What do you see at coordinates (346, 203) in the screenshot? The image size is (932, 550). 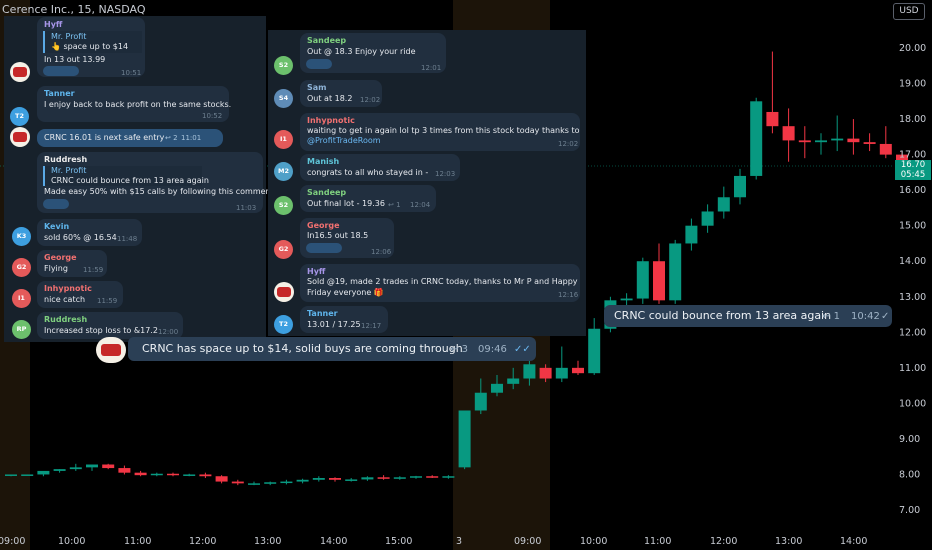 I see `message-text: Out final lot - 19.36` at bounding box center [346, 203].